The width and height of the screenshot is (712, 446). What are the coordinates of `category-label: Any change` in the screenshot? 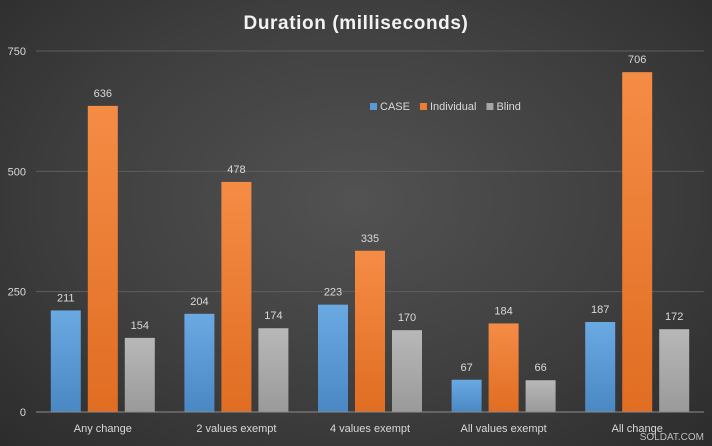 It's located at (103, 429).